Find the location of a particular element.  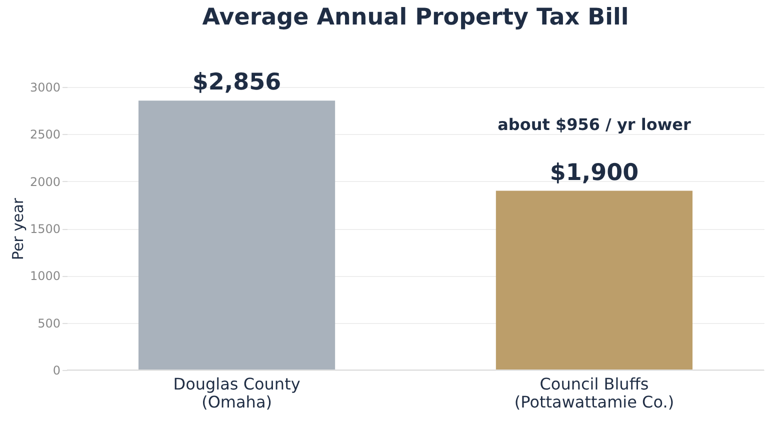

x-tick-label: Douglas County (Omaha) is located at coordinates (236, 393).